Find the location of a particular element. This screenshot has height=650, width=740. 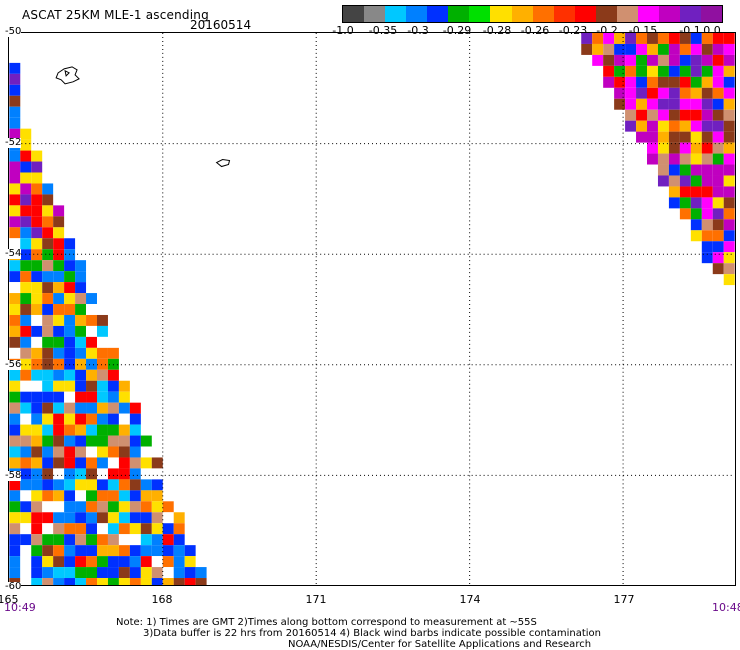

time-right-label: 10:48 is located at coordinates (726, 607).